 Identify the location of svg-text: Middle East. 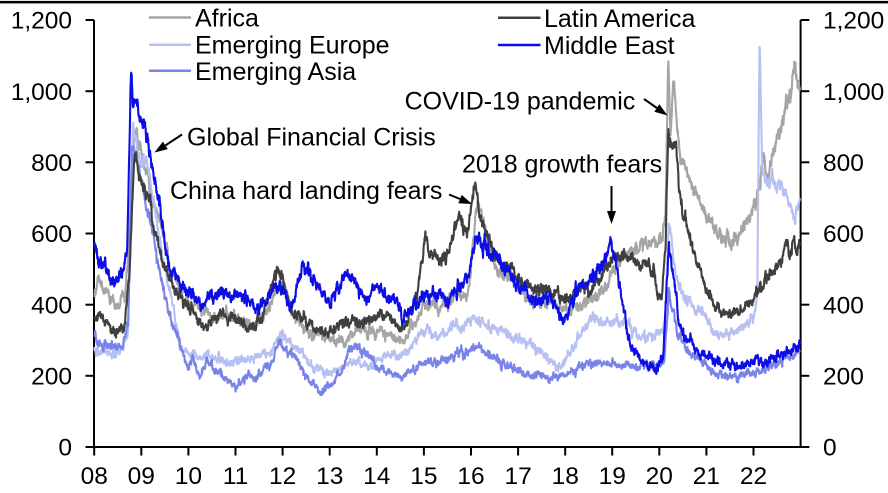
(609, 46).